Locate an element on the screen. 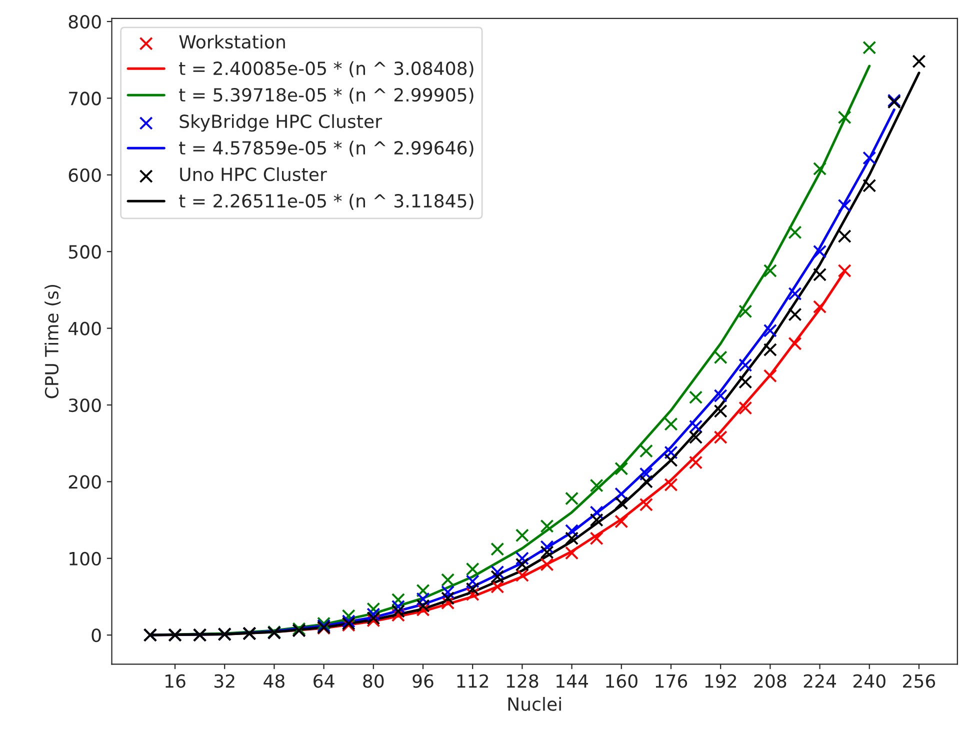 The height and width of the screenshot is (738, 972). x-tick-label: 48 is located at coordinates (274, 681).